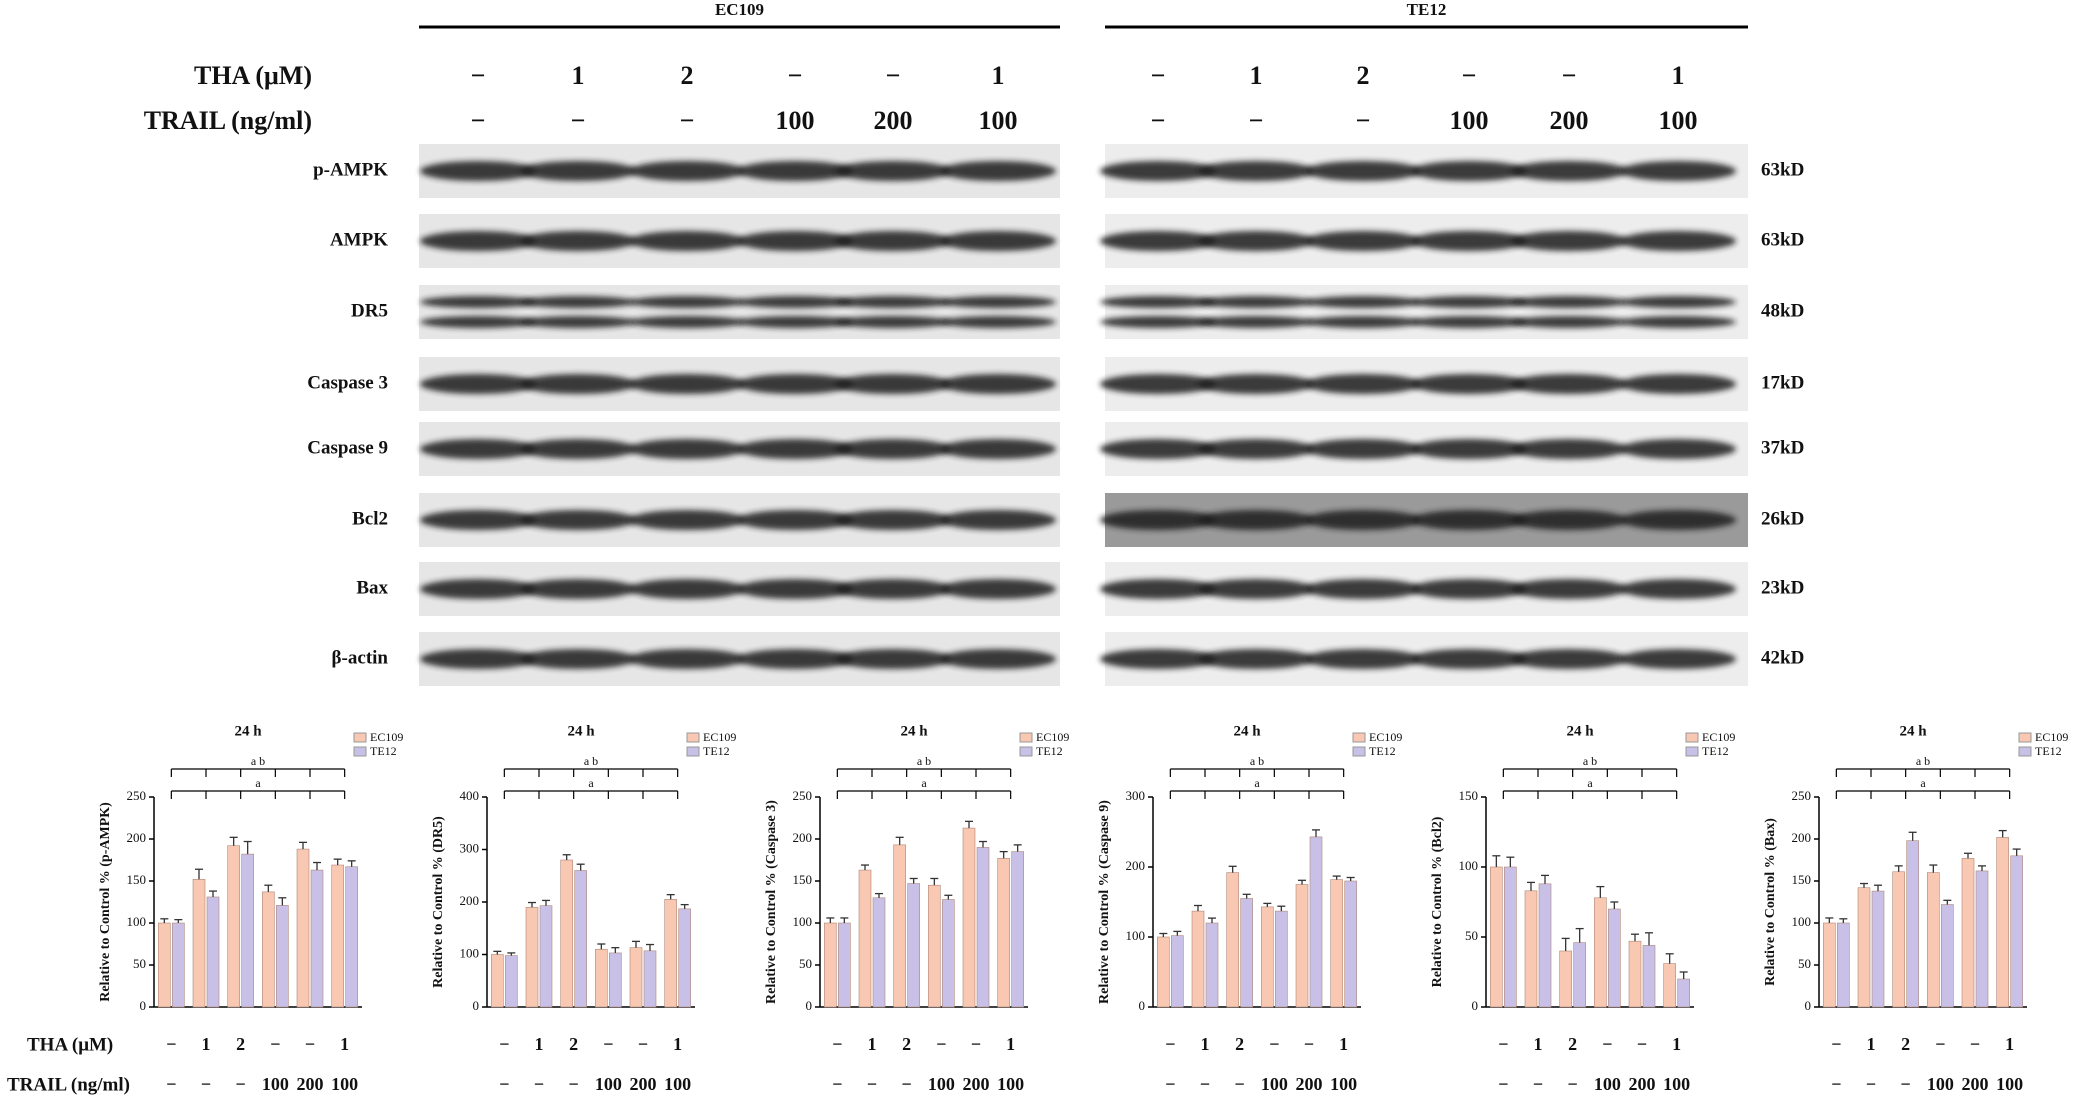  Describe the element at coordinates (1363, 75) in the screenshot. I see `treatment-value: 2` at that location.